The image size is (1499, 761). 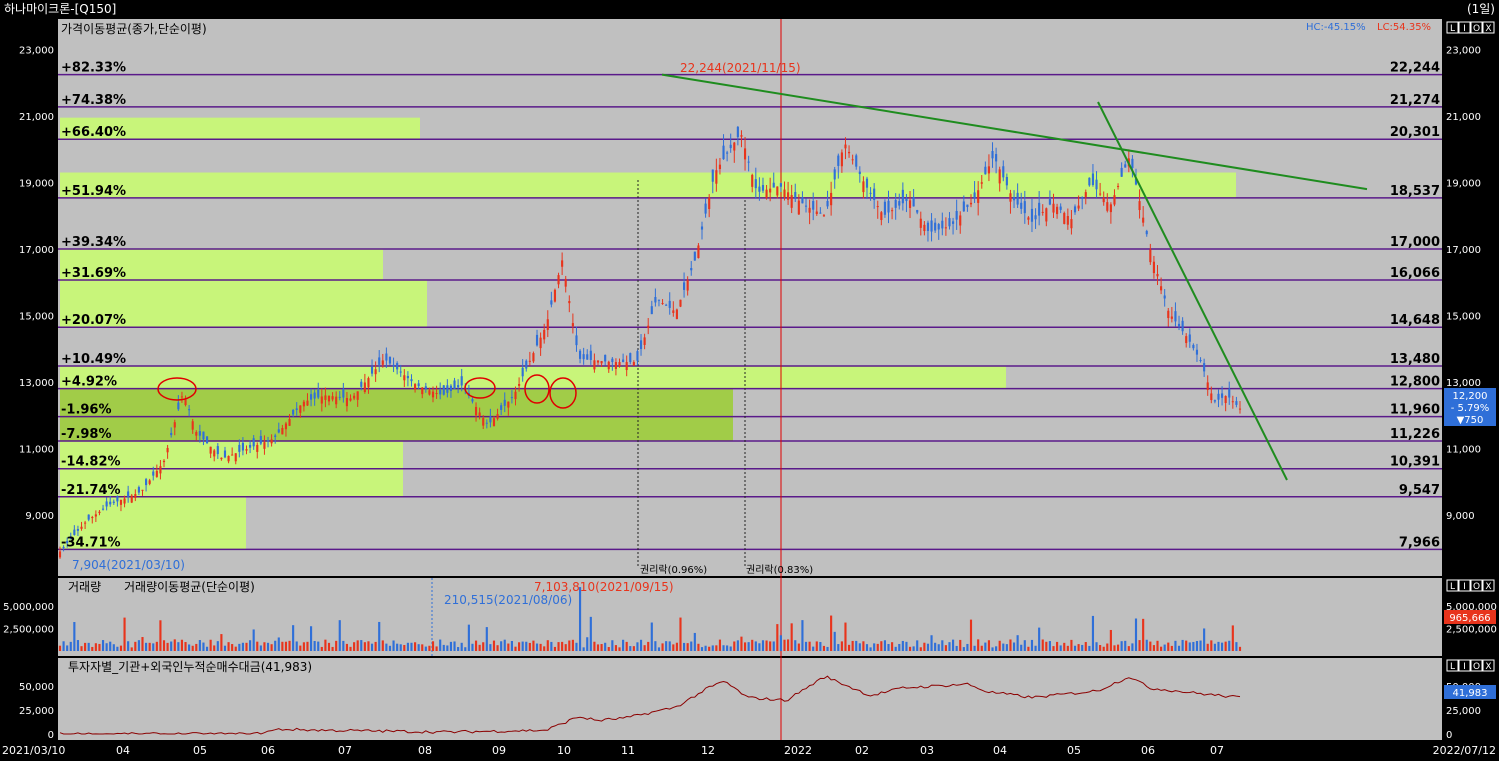 What do you see at coordinates (1463, 250) in the screenshot?
I see `price-ytick-right: 17,000` at bounding box center [1463, 250].